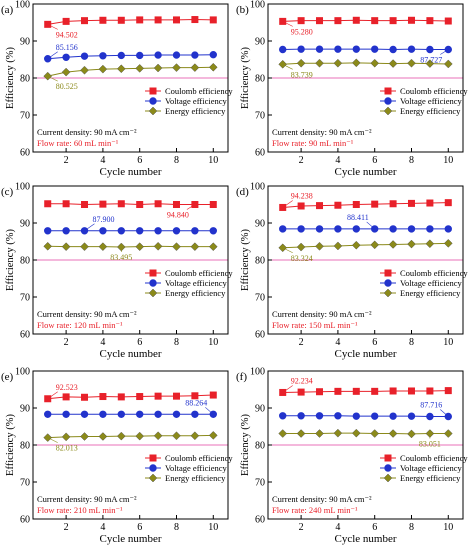 The width and height of the screenshot is (474, 560). What do you see at coordinates (242, 10) in the screenshot?
I see `panel-label: (b)` at bounding box center [242, 10].